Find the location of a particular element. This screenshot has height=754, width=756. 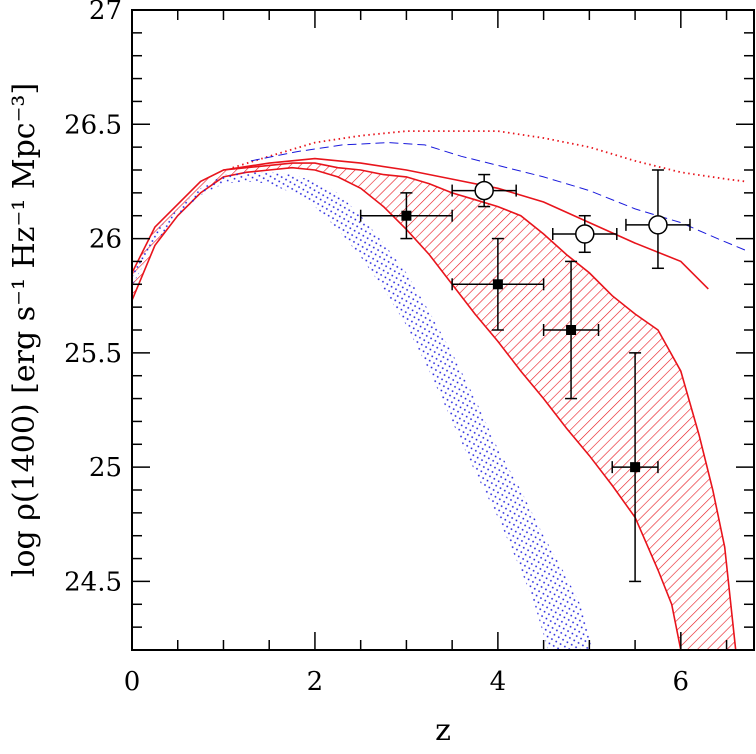

model-lines is located at coordinates (484, 210).